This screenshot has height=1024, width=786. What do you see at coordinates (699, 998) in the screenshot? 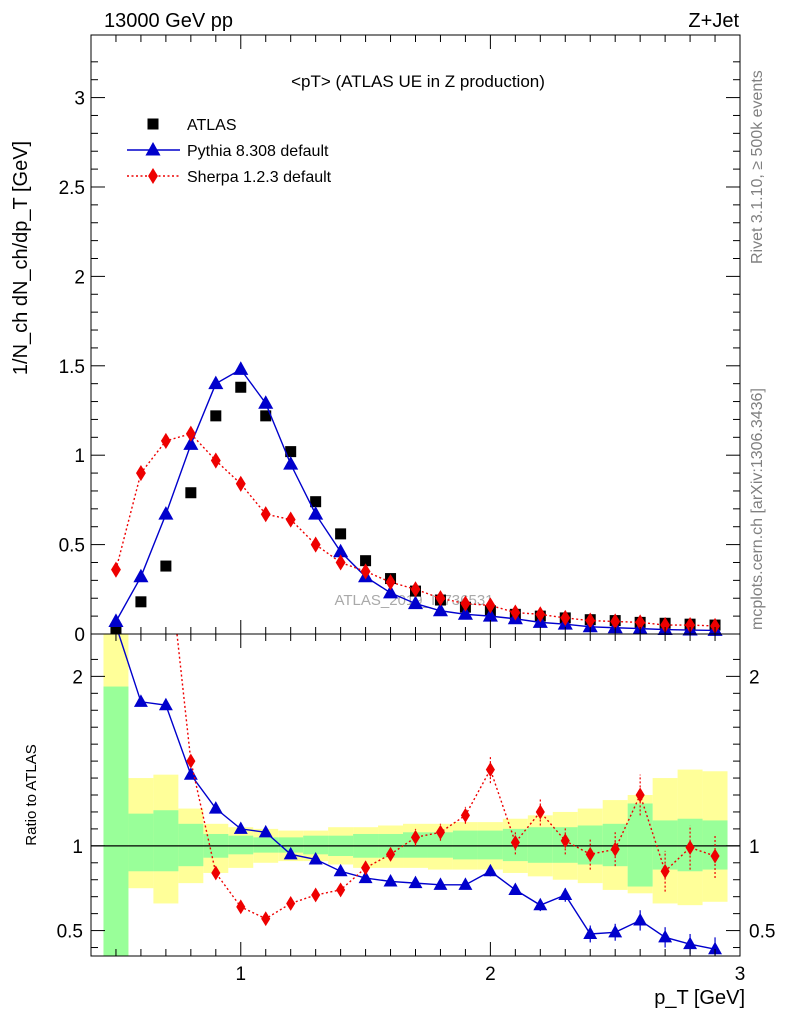
I see `x-axis-label: p_T [GeV]` at bounding box center [699, 998].